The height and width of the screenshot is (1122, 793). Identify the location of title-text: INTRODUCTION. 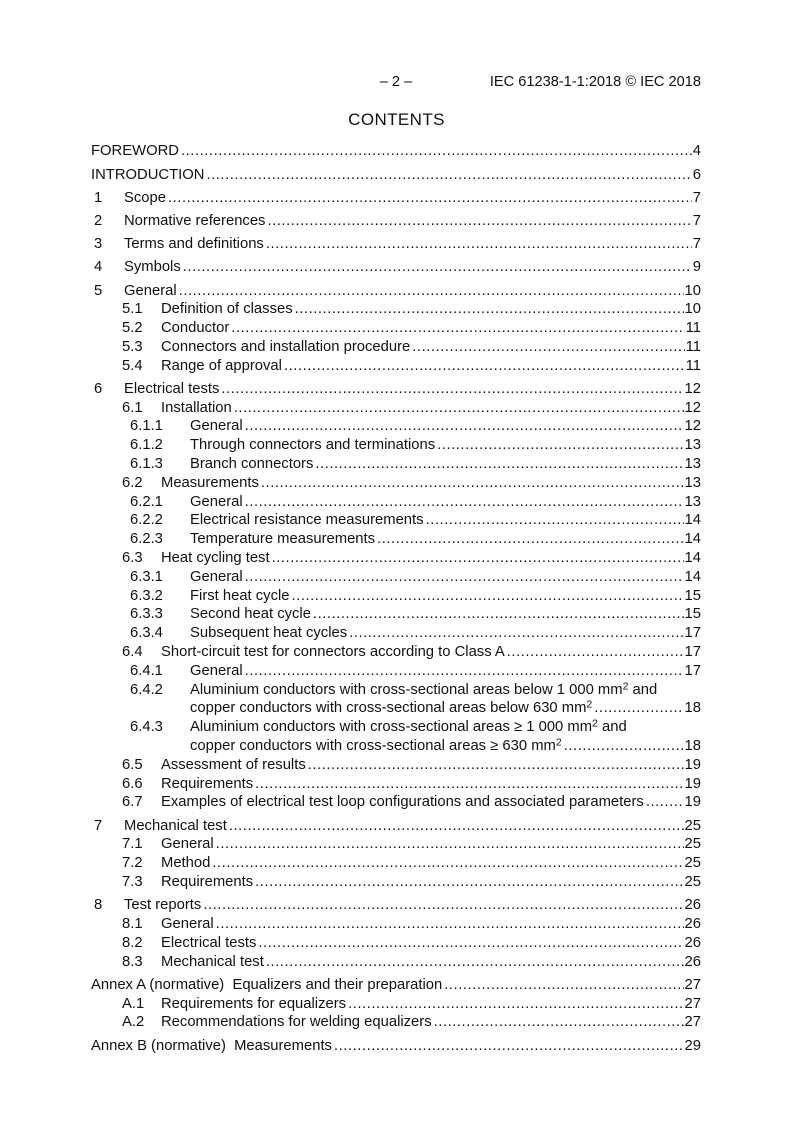
(148, 174).